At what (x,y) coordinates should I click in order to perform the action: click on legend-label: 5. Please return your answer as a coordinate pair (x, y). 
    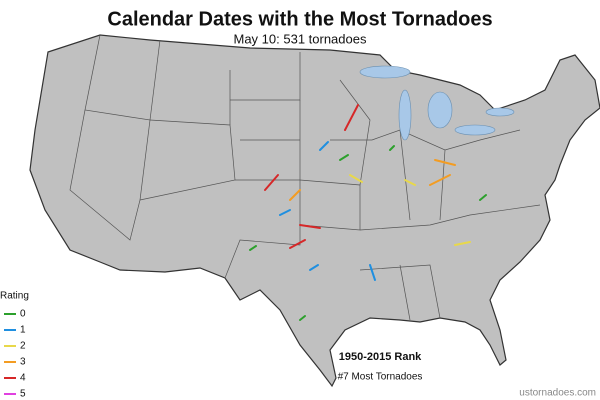
    Looking at the image, I should click on (23, 394).